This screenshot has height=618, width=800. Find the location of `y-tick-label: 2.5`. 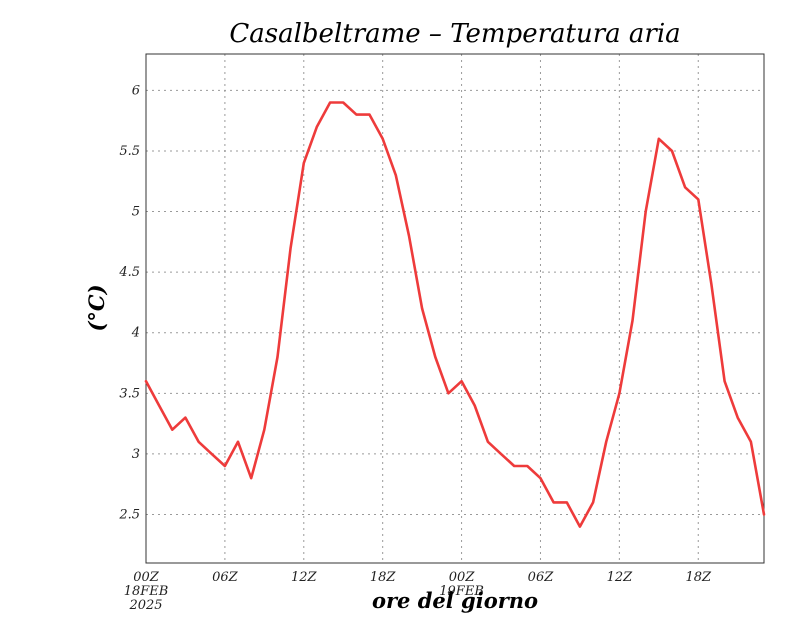

y-tick-label: 2.5 is located at coordinates (129, 515).